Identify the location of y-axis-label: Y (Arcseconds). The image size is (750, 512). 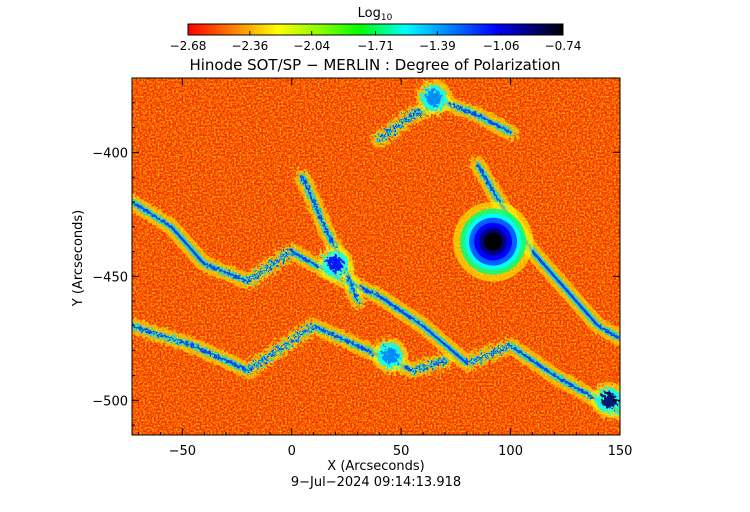
(78, 258).